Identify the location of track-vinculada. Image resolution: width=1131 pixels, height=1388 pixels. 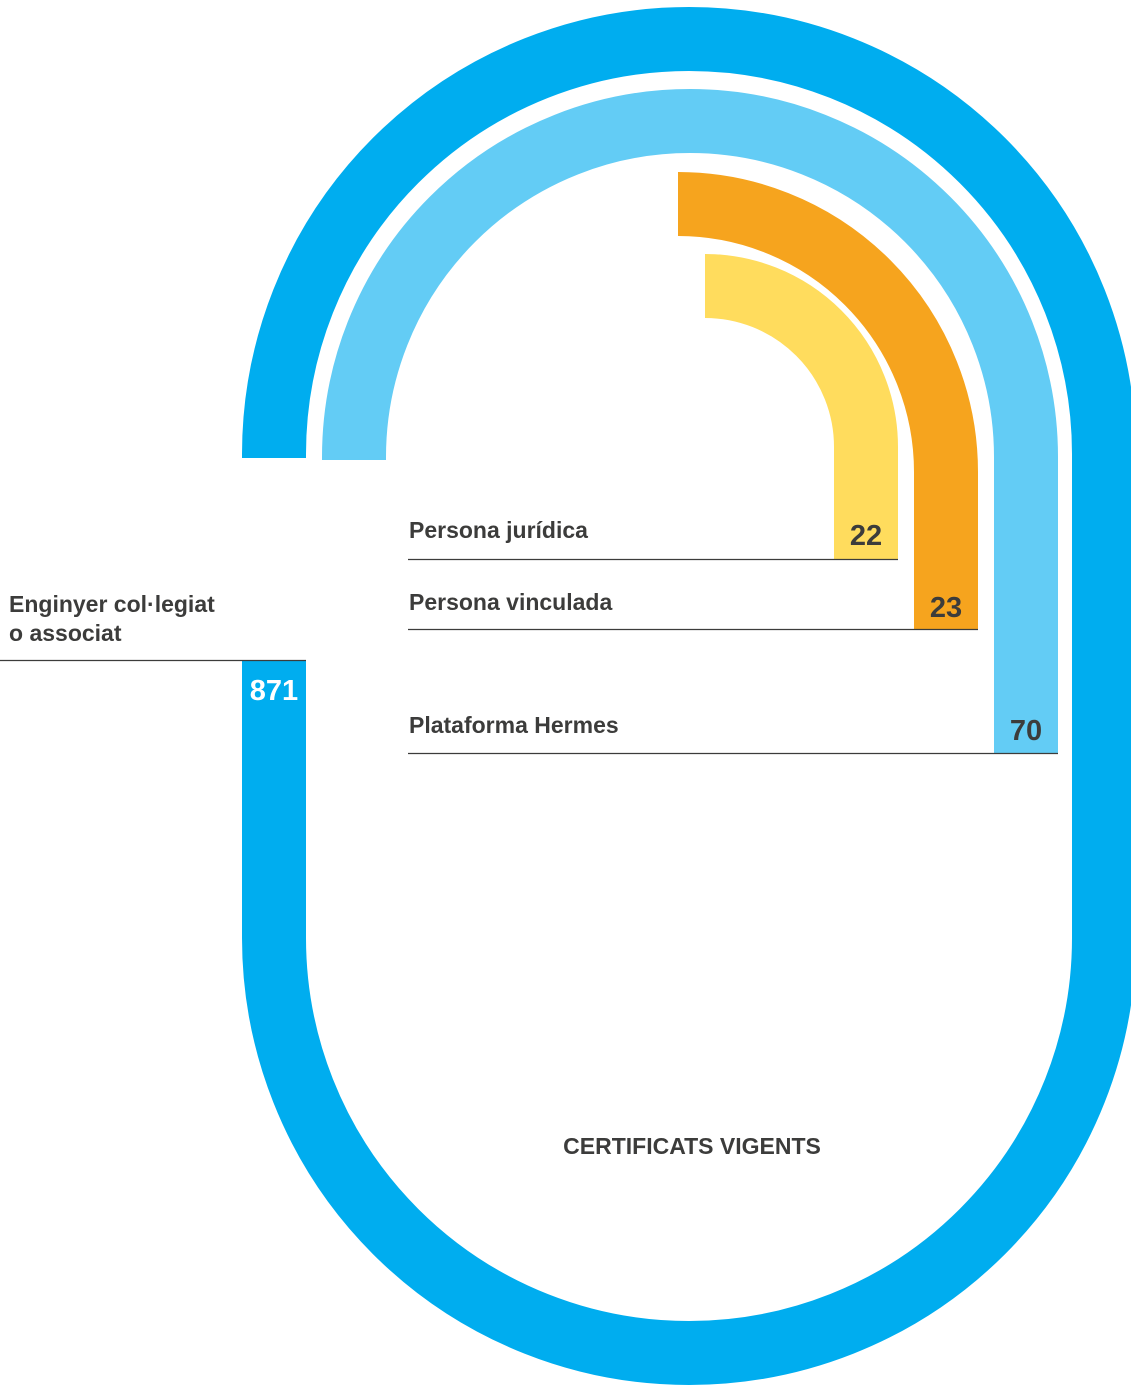
(827, 401).